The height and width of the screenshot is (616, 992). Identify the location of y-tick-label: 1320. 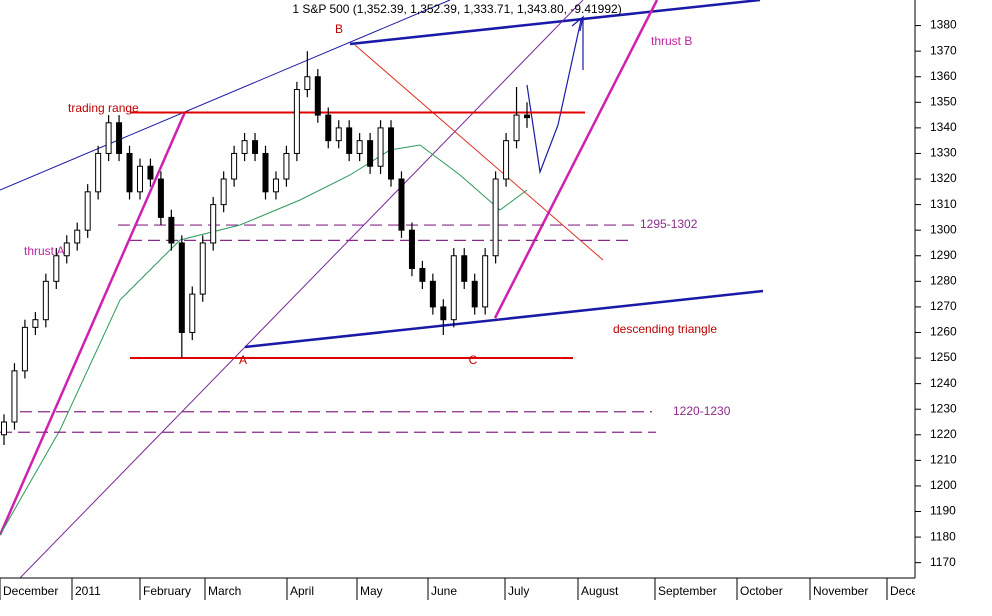
(943, 178).